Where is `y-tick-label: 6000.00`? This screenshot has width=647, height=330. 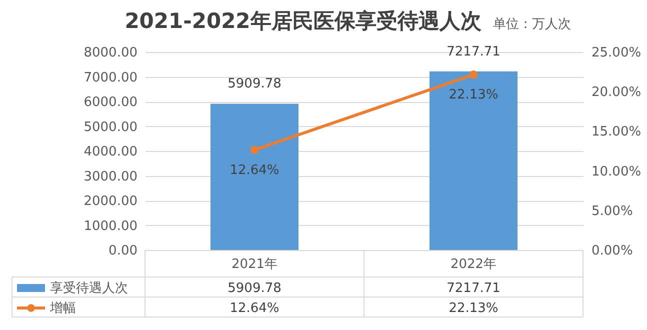 y-tick-label: 6000.00 is located at coordinates (111, 102).